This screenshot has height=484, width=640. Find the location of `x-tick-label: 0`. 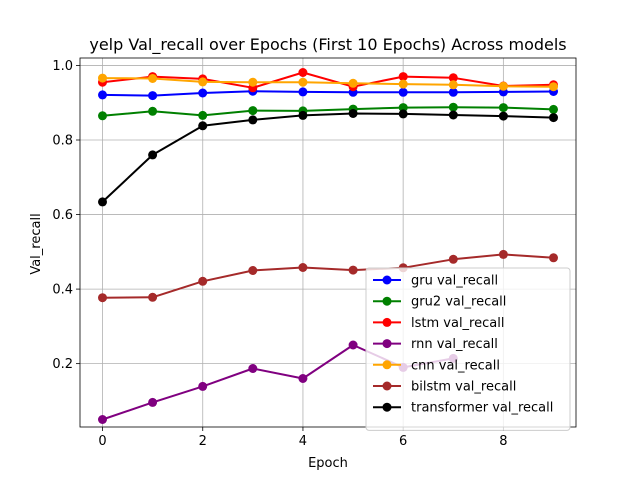

x-tick-label: 0 is located at coordinates (102, 441).